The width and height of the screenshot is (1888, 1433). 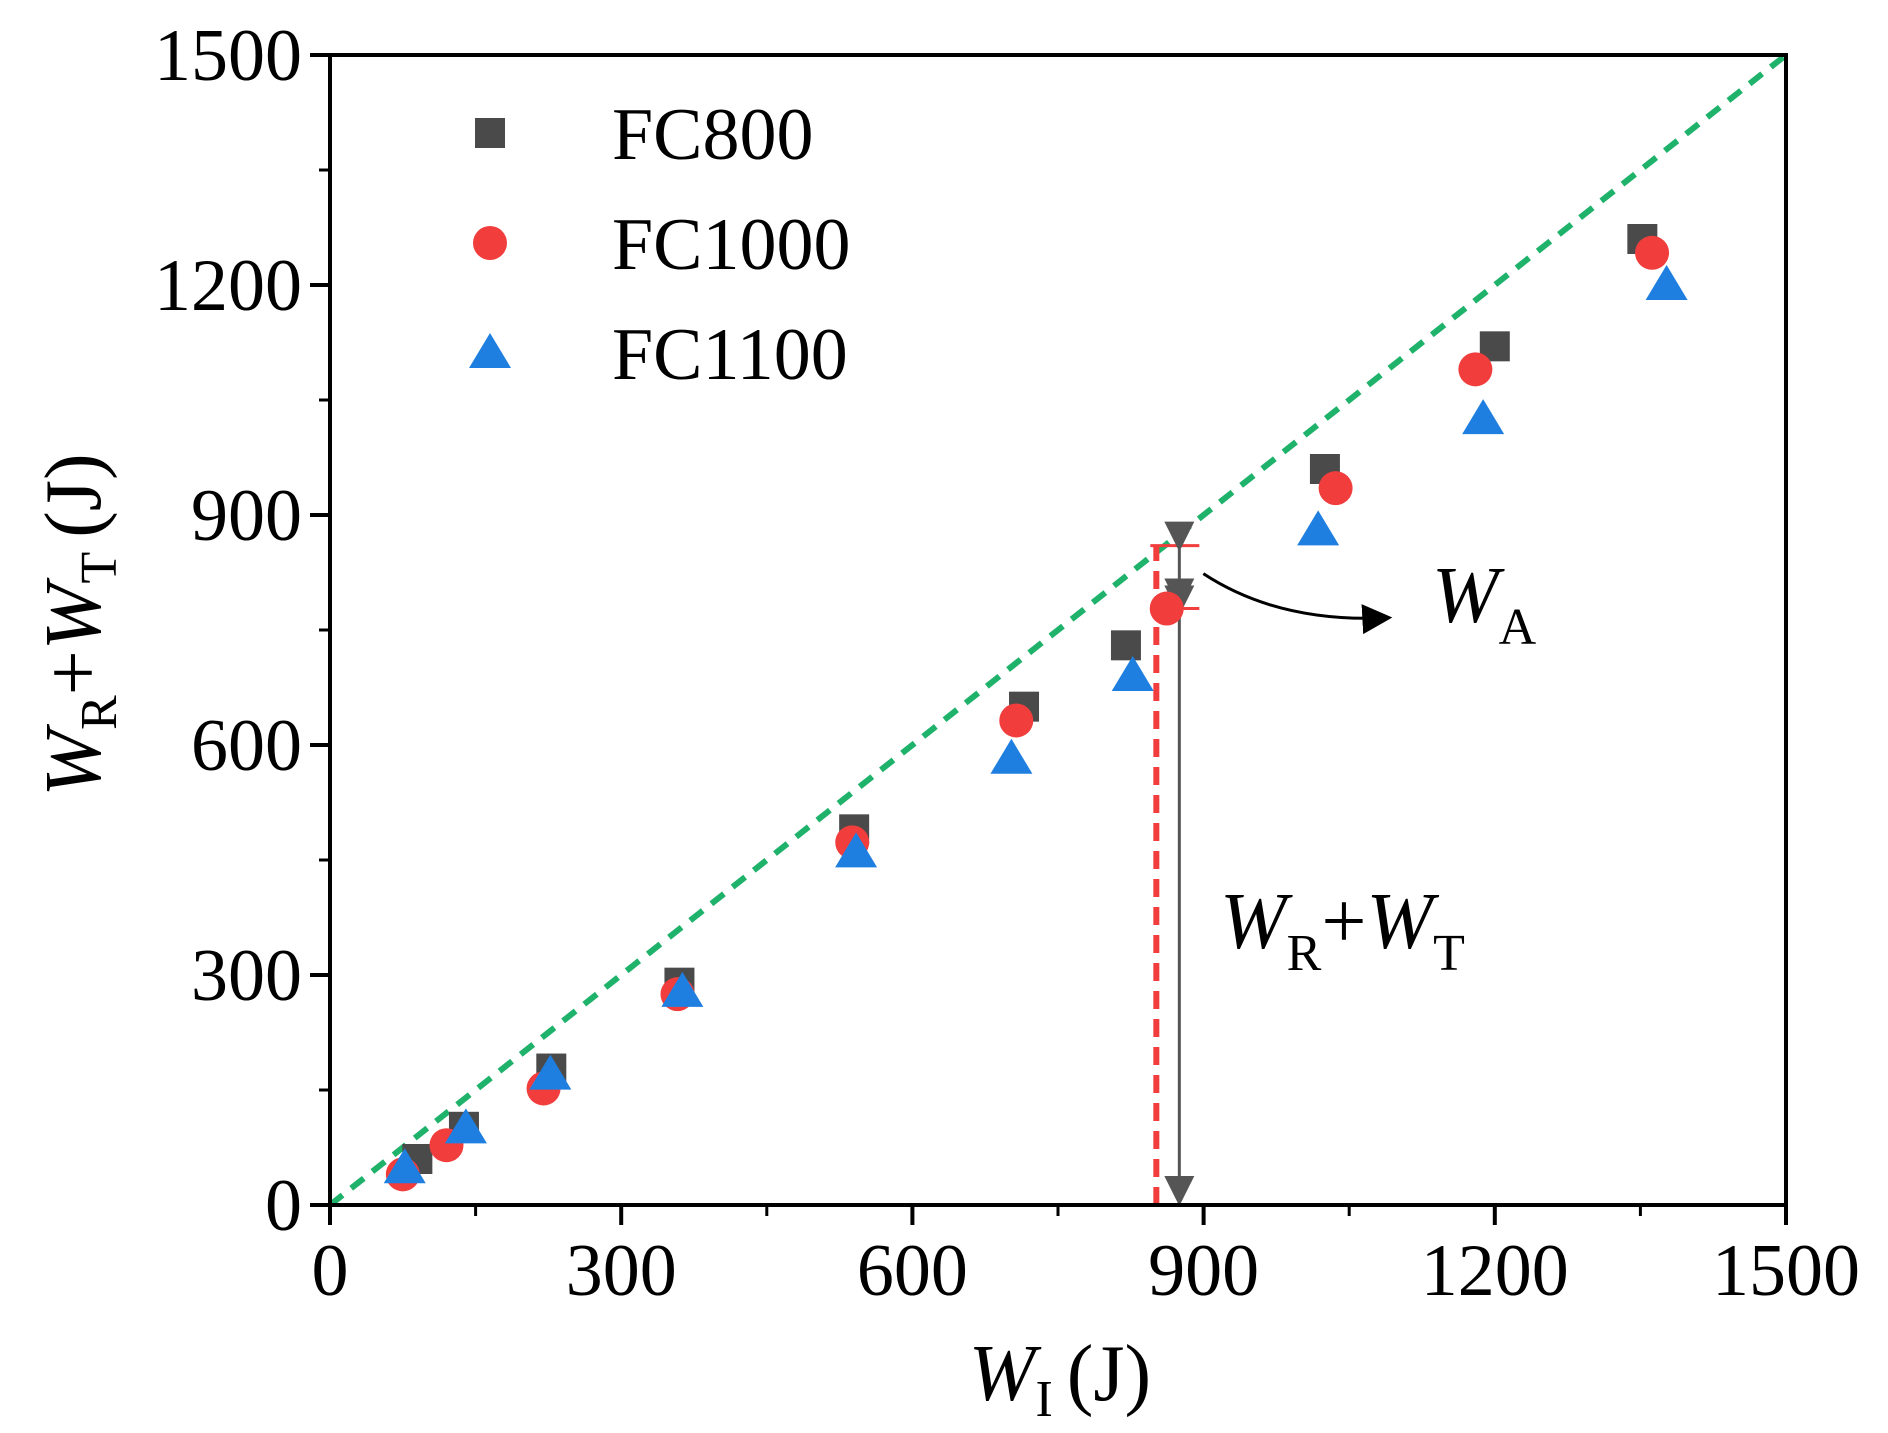 I want to click on sum-label: WR+WT, so click(x=1342, y=930).